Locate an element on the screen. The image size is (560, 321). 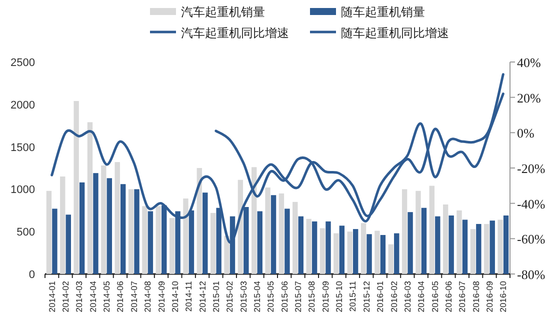
x-tick-label: 2015-03 is located at coordinates (243, 296).